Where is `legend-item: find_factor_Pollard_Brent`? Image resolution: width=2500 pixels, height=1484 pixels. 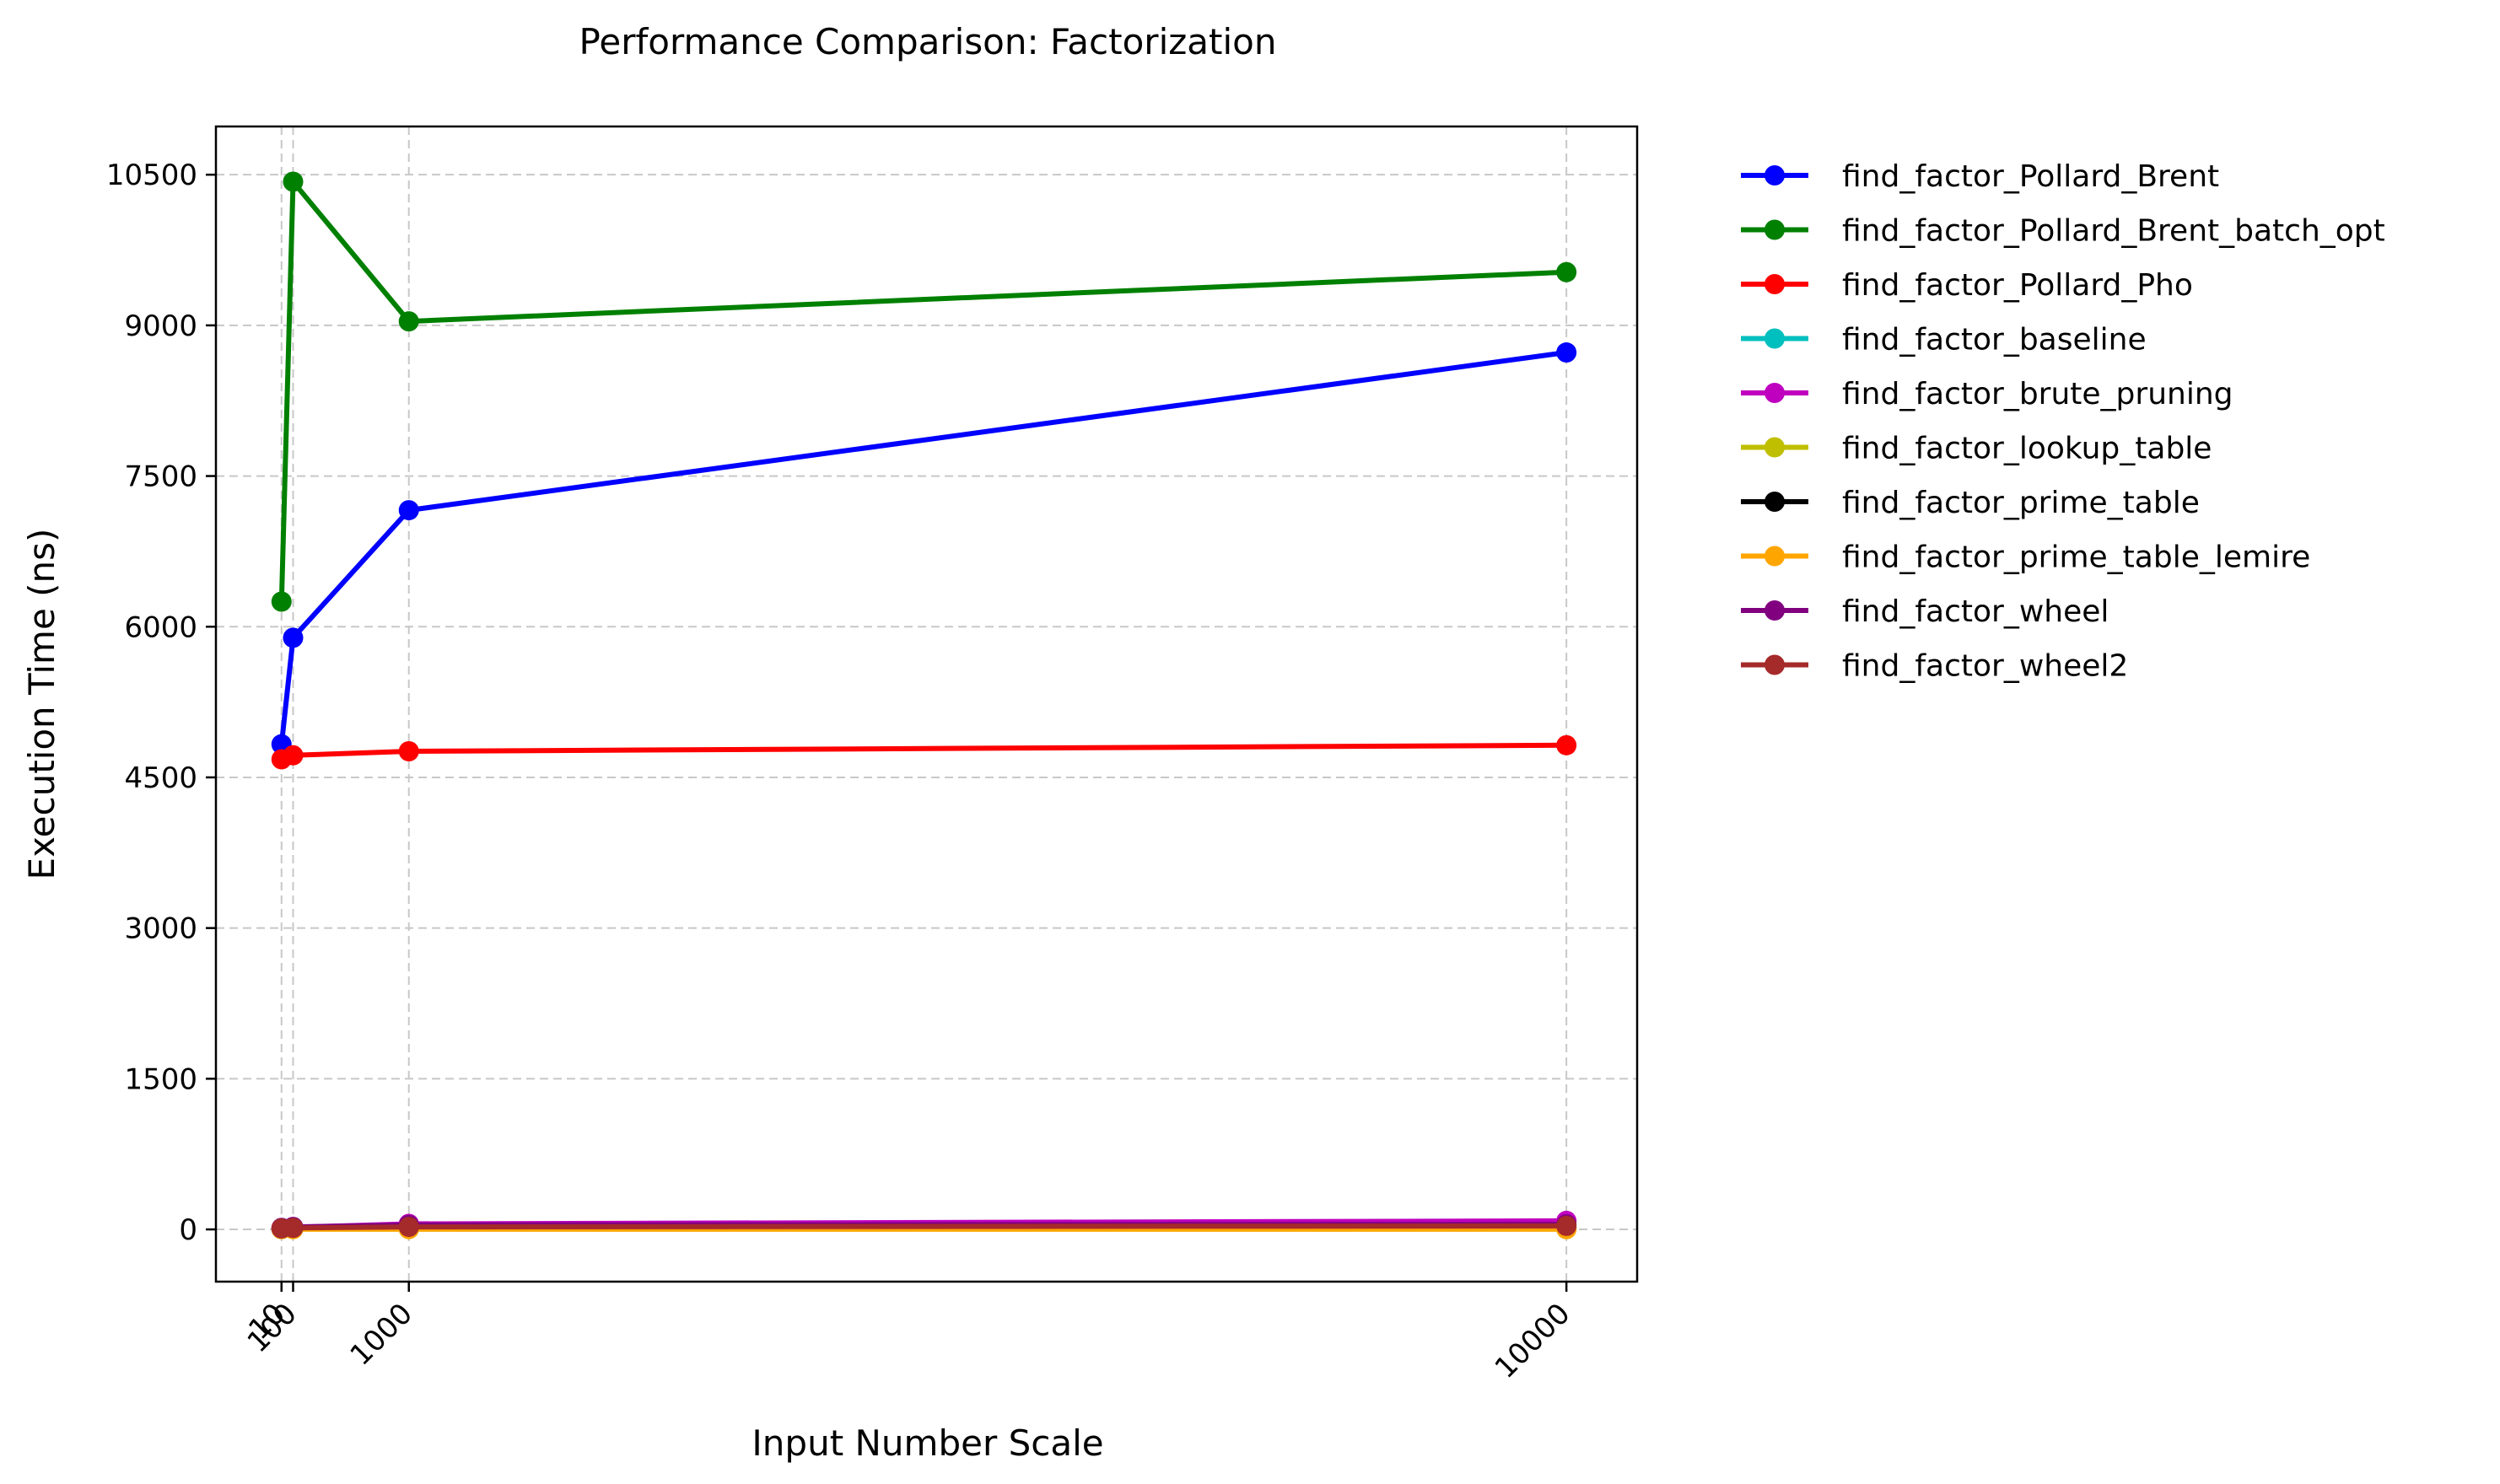
legend-item: find_factor_Pollard_Brent is located at coordinates (1980, 176).